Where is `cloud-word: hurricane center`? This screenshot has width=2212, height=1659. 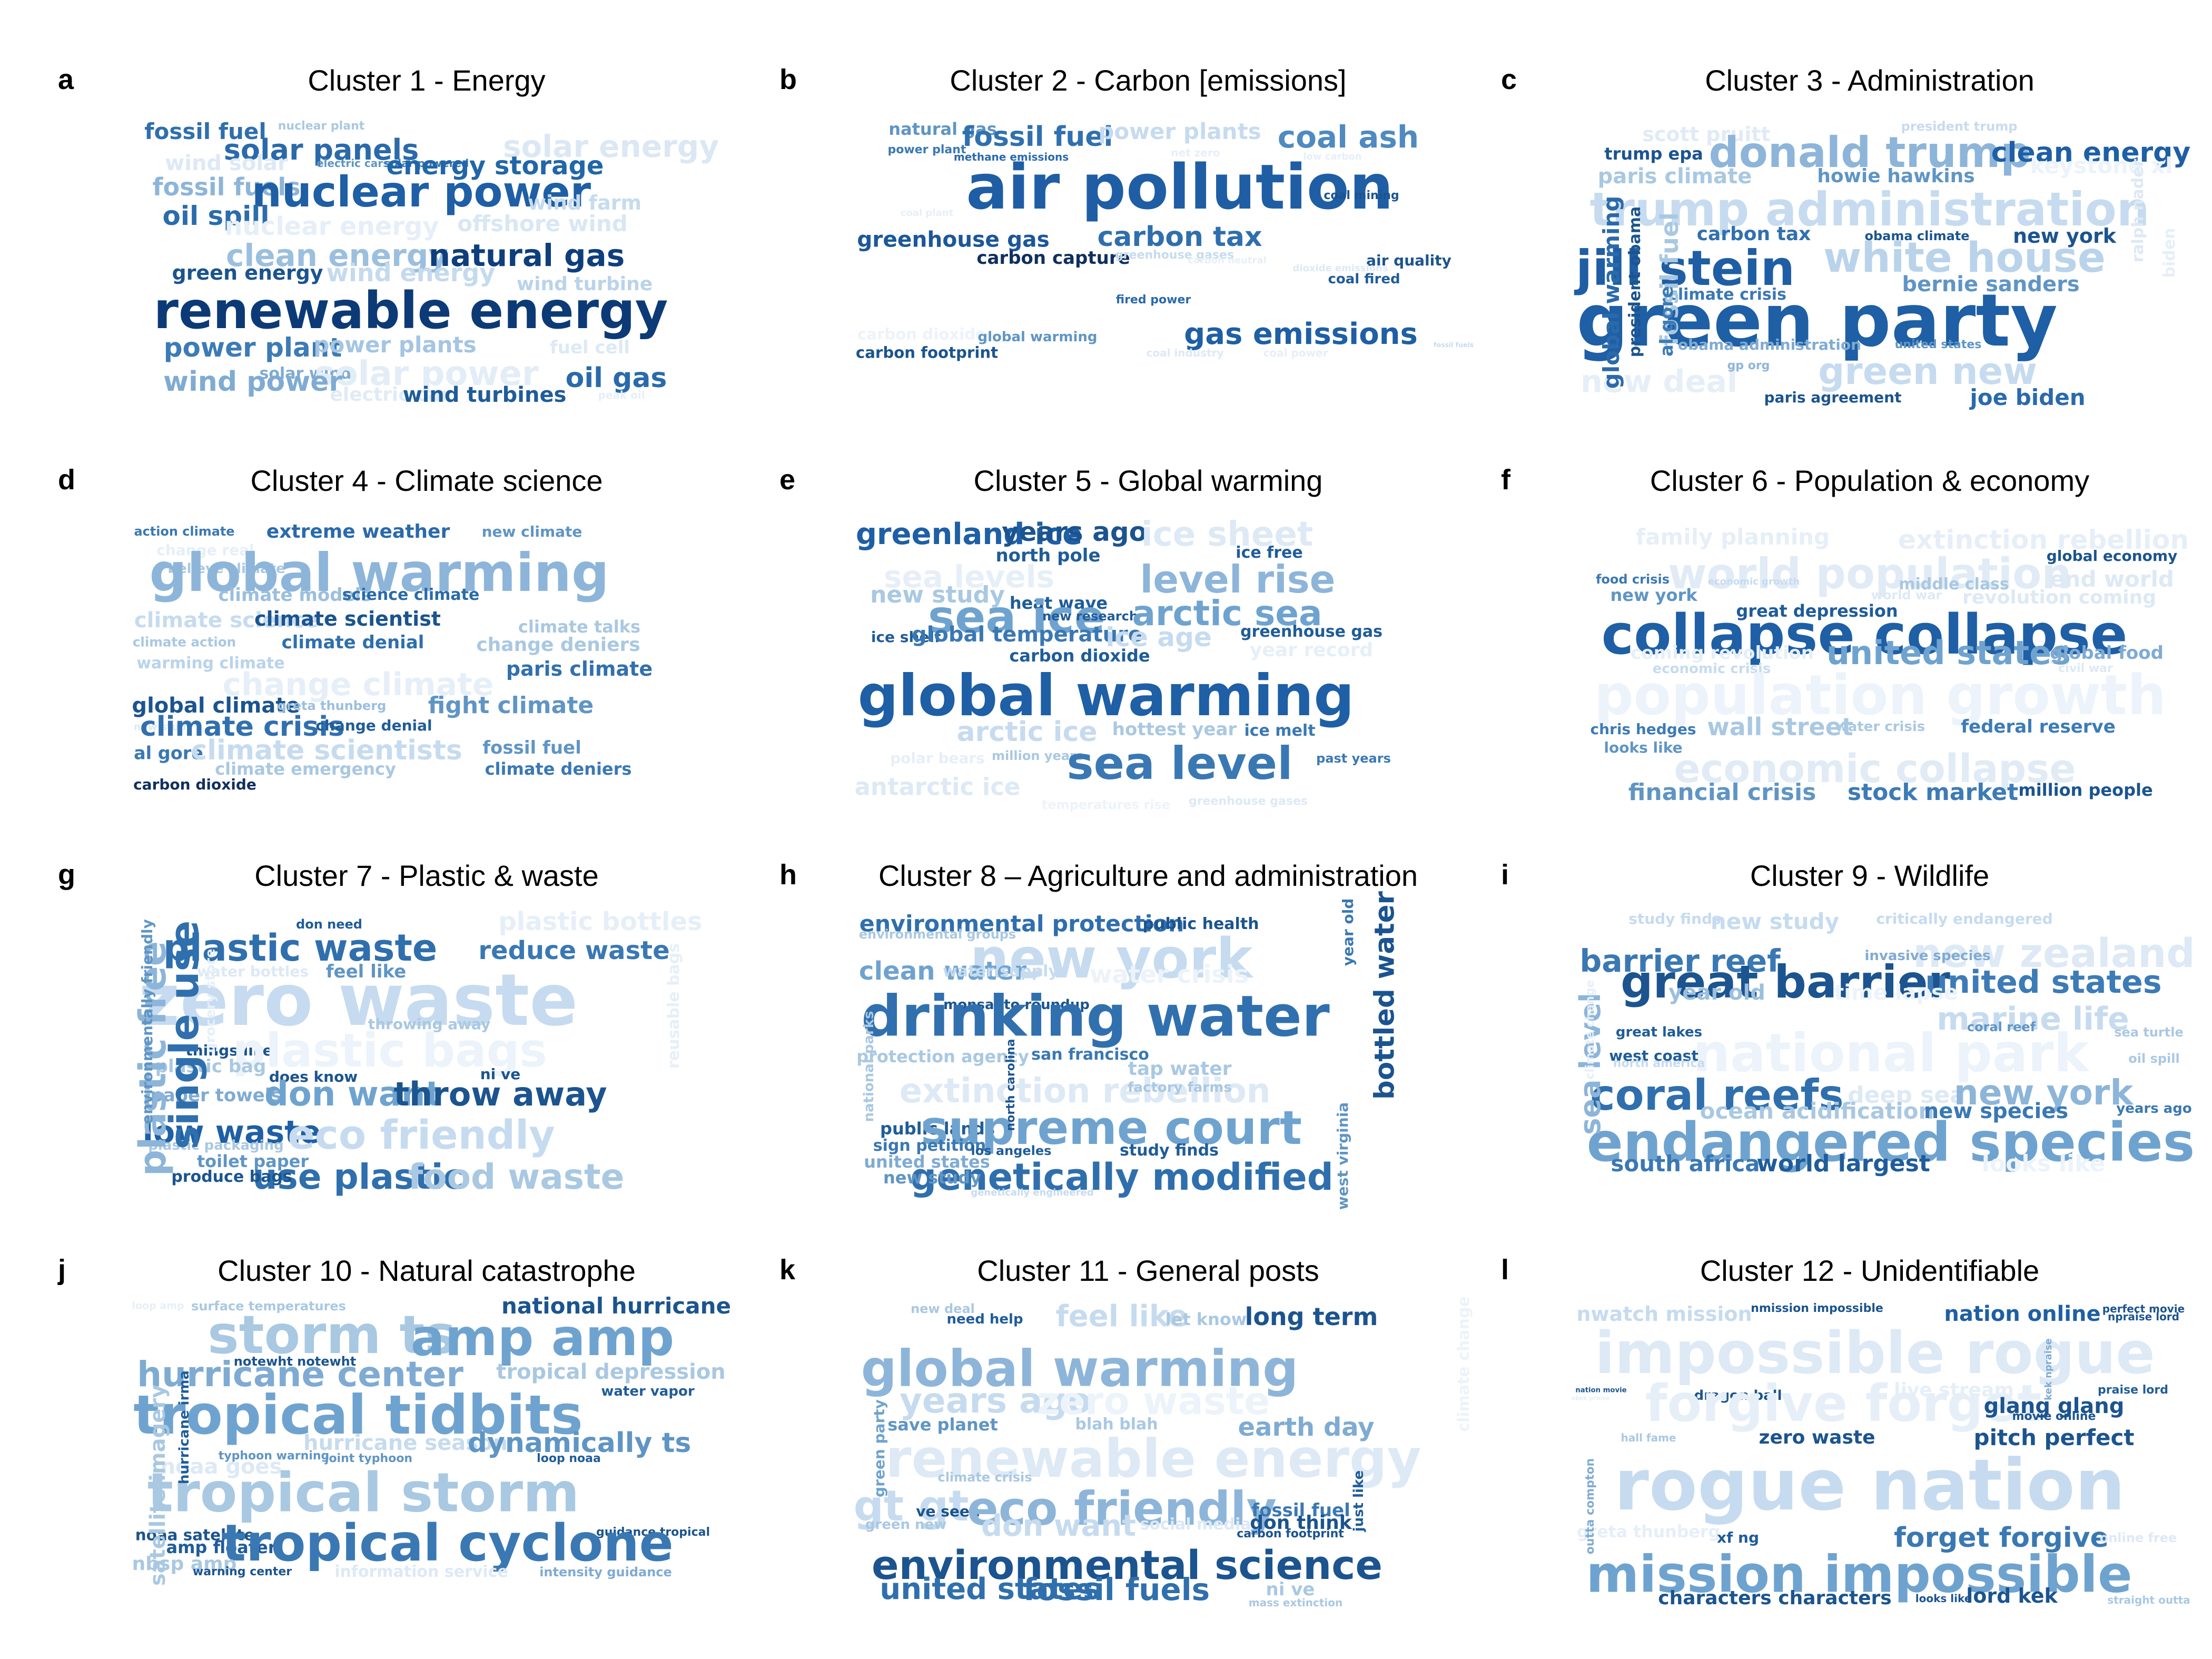
cloud-word: hurricane center is located at coordinates (300, 1374).